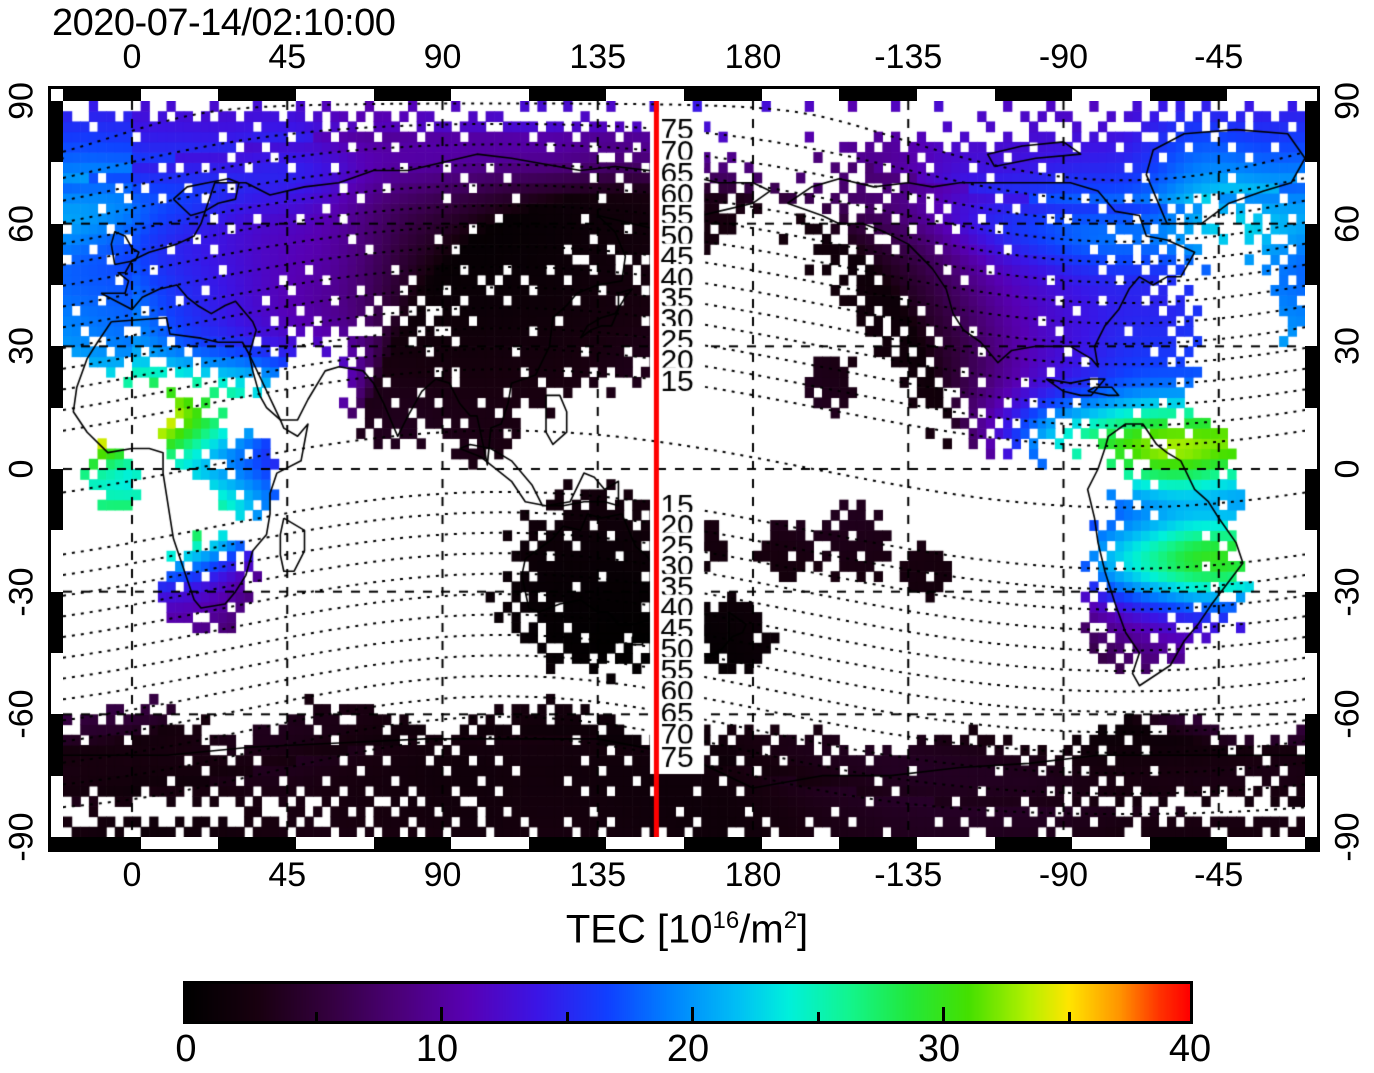 This screenshot has width=1374, height=1073. What do you see at coordinates (598, 57) in the screenshot?
I see `x-axis-tick-top-135: 135` at bounding box center [598, 57].